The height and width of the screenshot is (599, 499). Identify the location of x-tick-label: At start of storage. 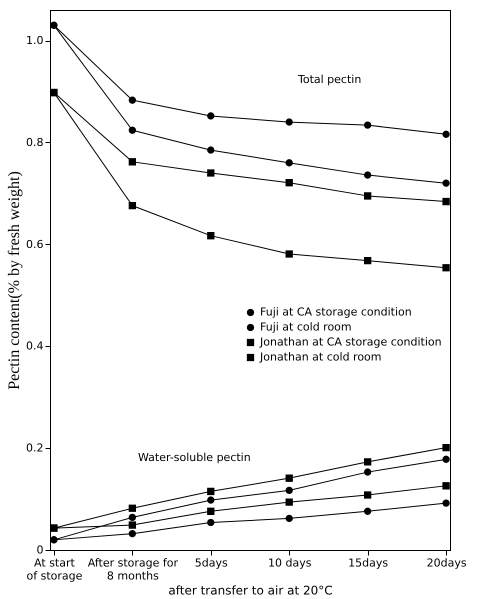
(54, 569).